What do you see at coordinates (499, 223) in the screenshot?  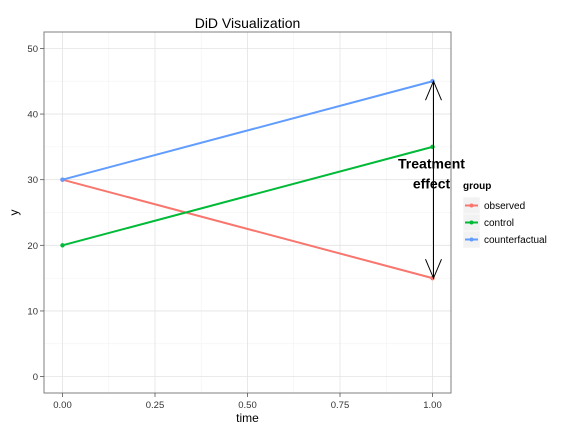 I see `legend-entry-control: control` at bounding box center [499, 223].